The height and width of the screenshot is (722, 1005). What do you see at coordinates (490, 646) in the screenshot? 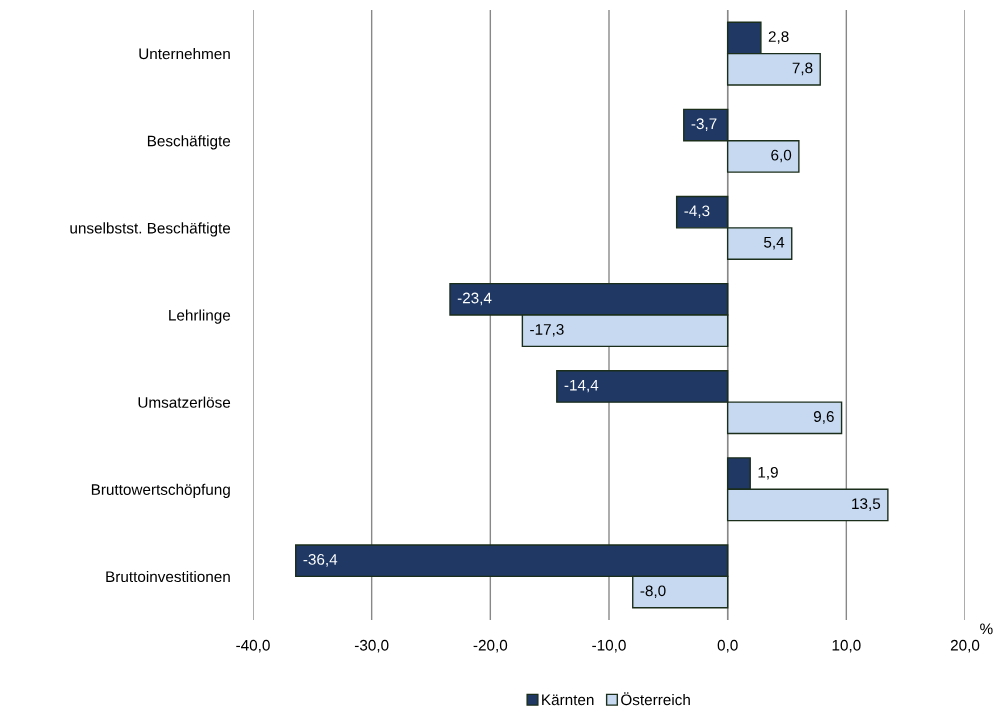
I see `x-tick-label: -20,0` at bounding box center [490, 646].